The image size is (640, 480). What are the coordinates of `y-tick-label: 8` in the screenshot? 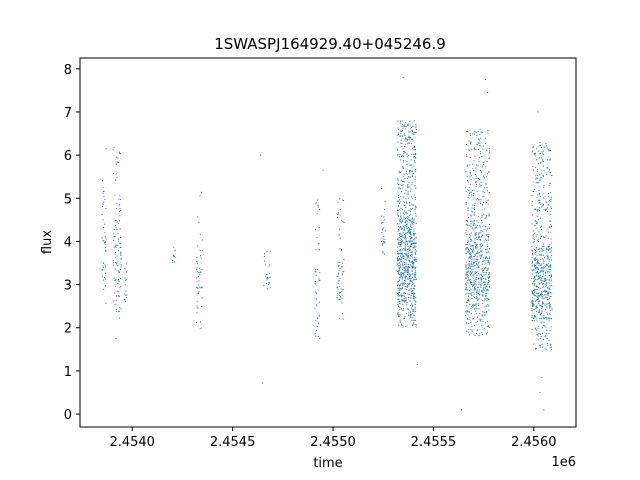 It's located at (68, 70).